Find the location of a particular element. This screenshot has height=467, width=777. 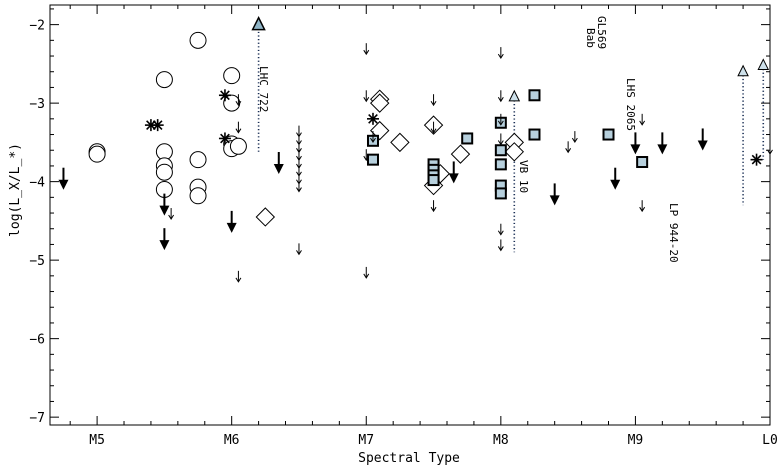

annotation-lhs2065: LHS 2065 is located at coordinates (630, 104).